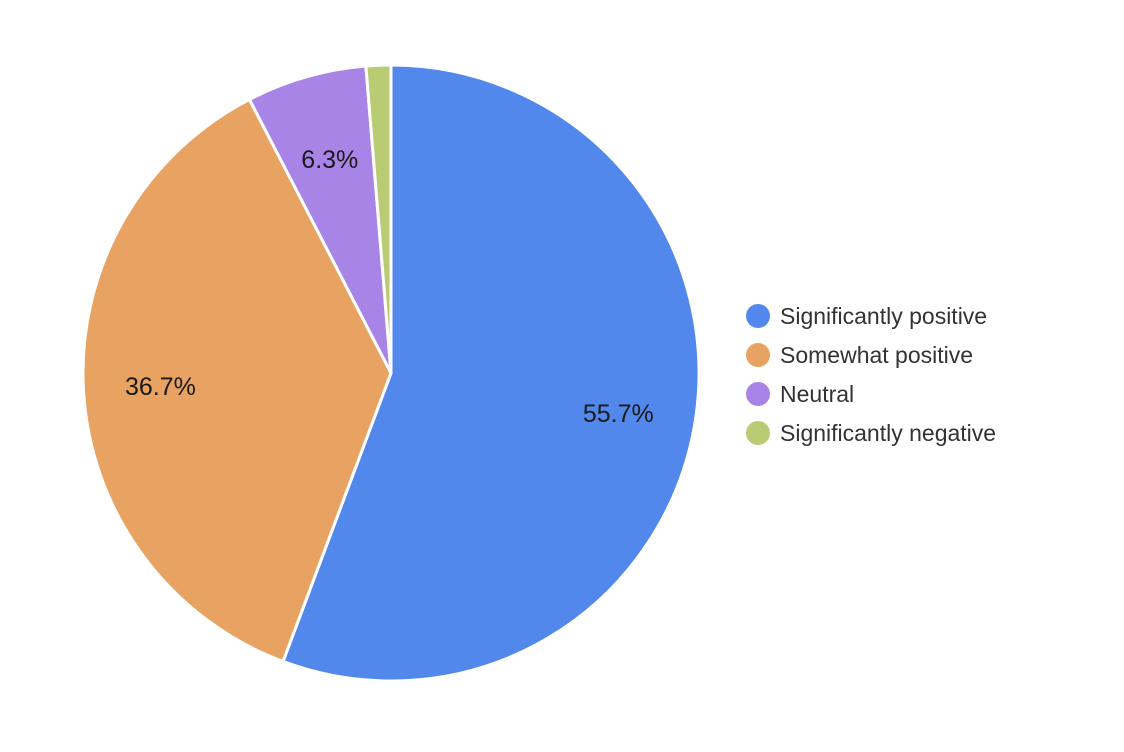 The width and height of the screenshot is (1124, 752). What do you see at coordinates (378, 219) in the screenshot?
I see `pie-slice-significantly-negative` at bounding box center [378, 219].